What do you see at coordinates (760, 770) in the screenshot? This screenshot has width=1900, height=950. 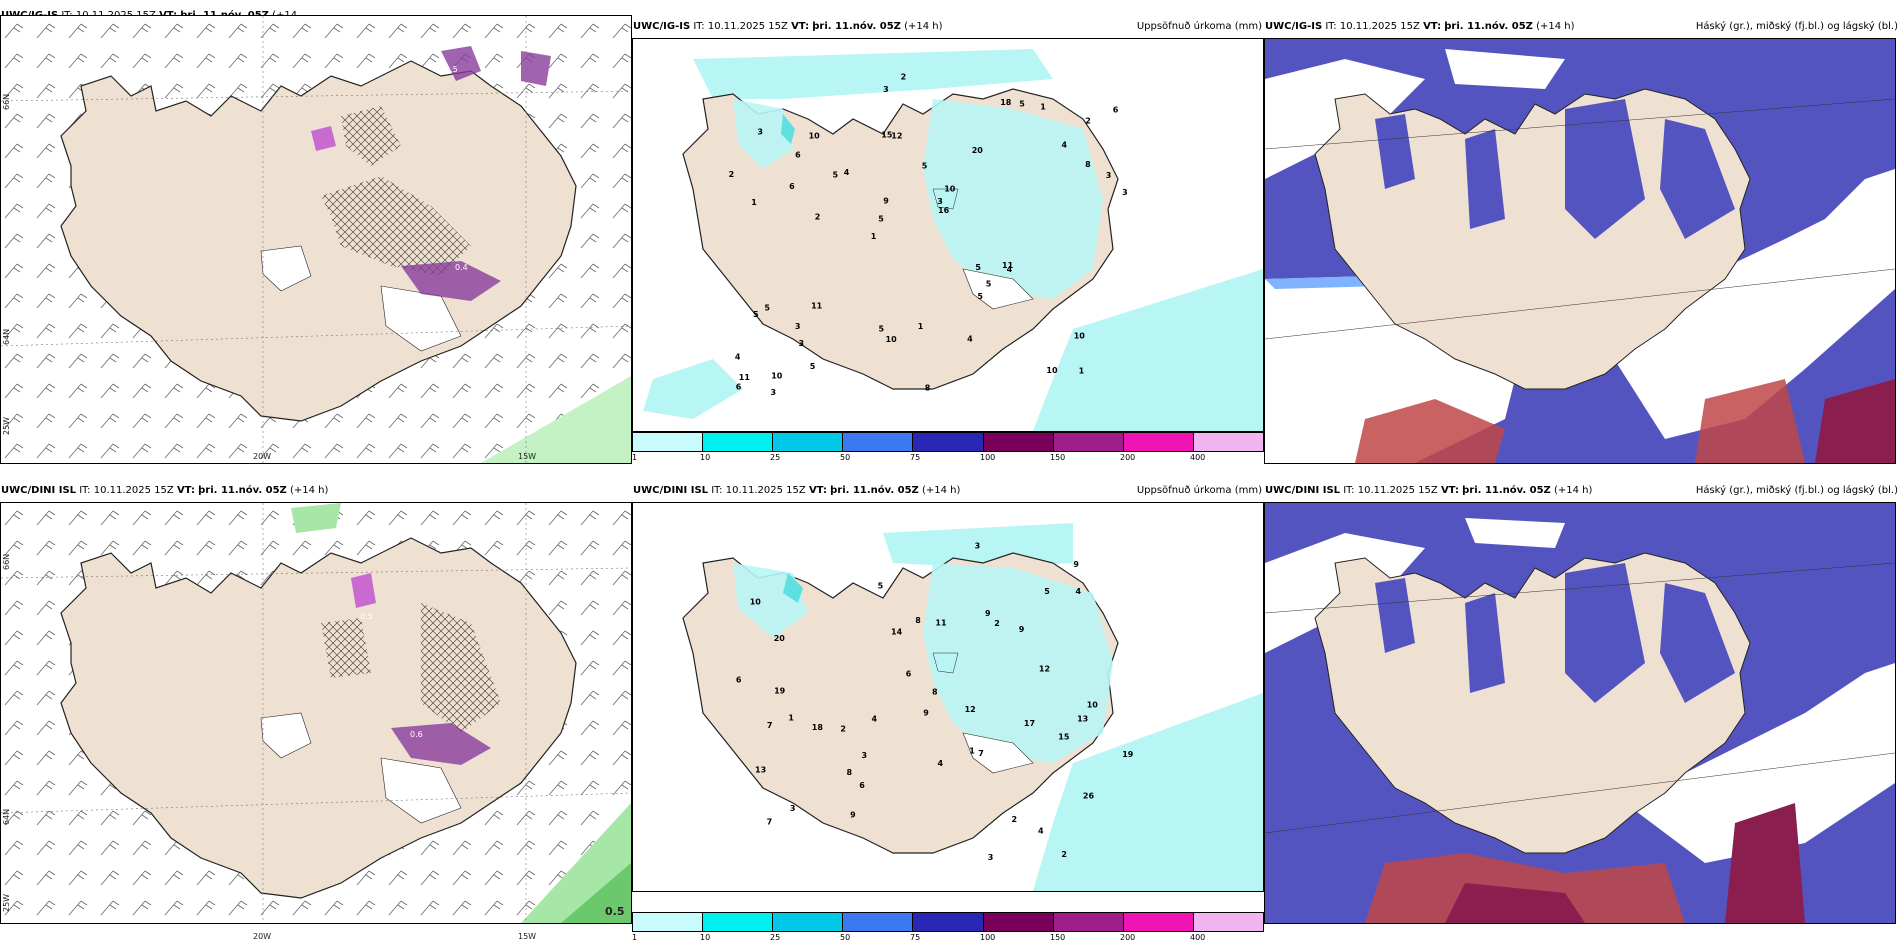 I see `precip-value-label: 13` at bounding box center [760, 770].